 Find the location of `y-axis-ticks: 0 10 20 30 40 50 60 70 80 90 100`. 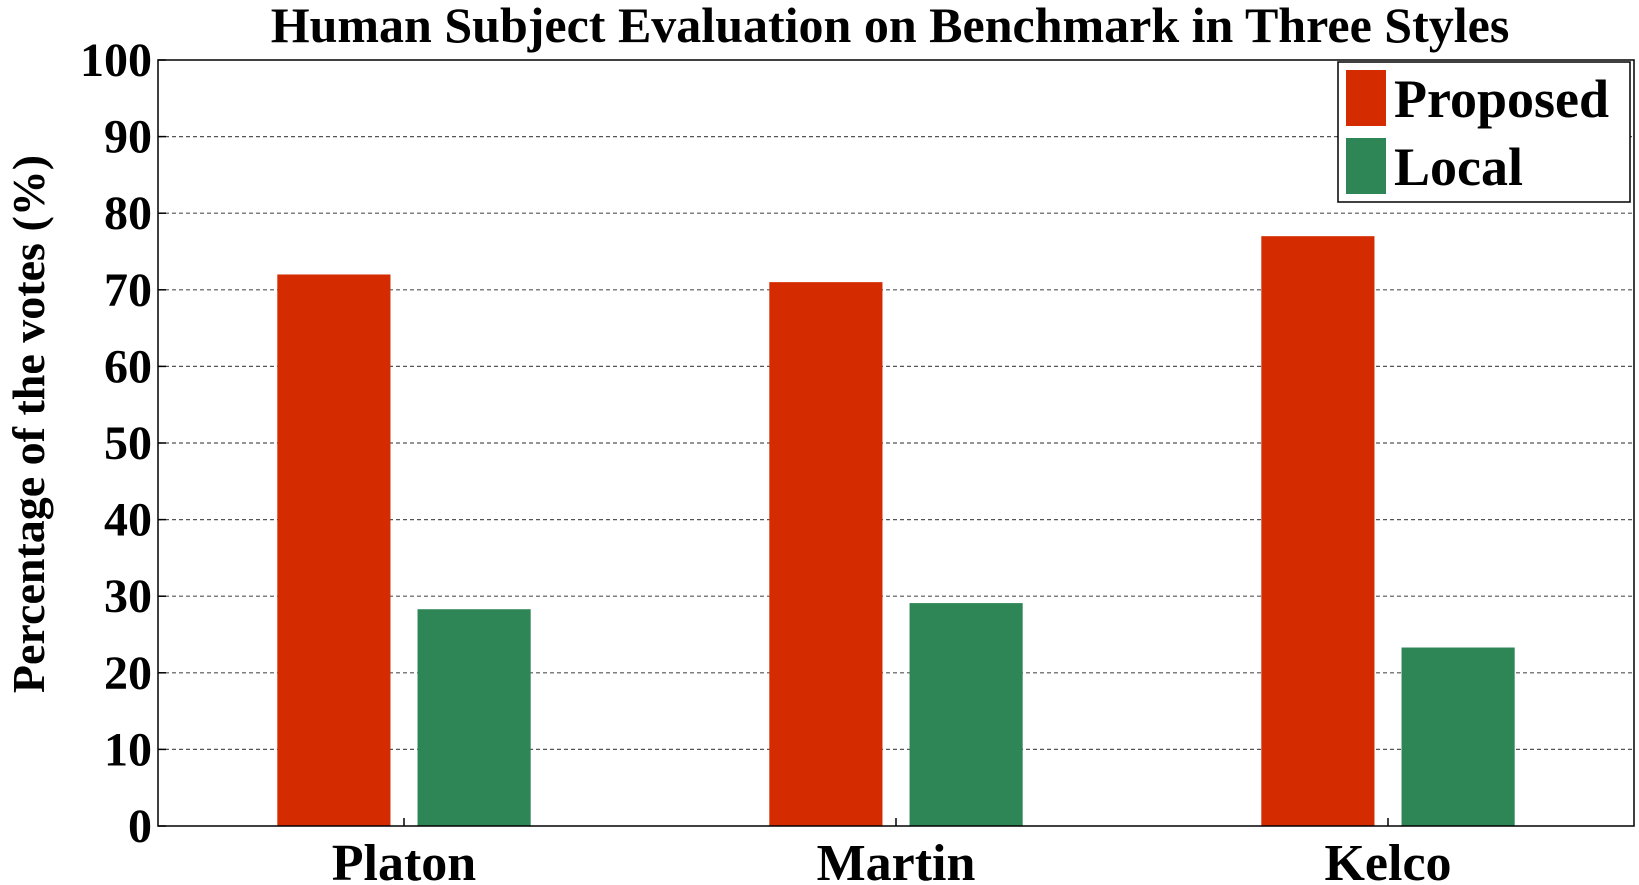

y-axis-ticks: 0 10 20 30 40 50 60 70 80 90 100 is located at coordinates (123, 443).